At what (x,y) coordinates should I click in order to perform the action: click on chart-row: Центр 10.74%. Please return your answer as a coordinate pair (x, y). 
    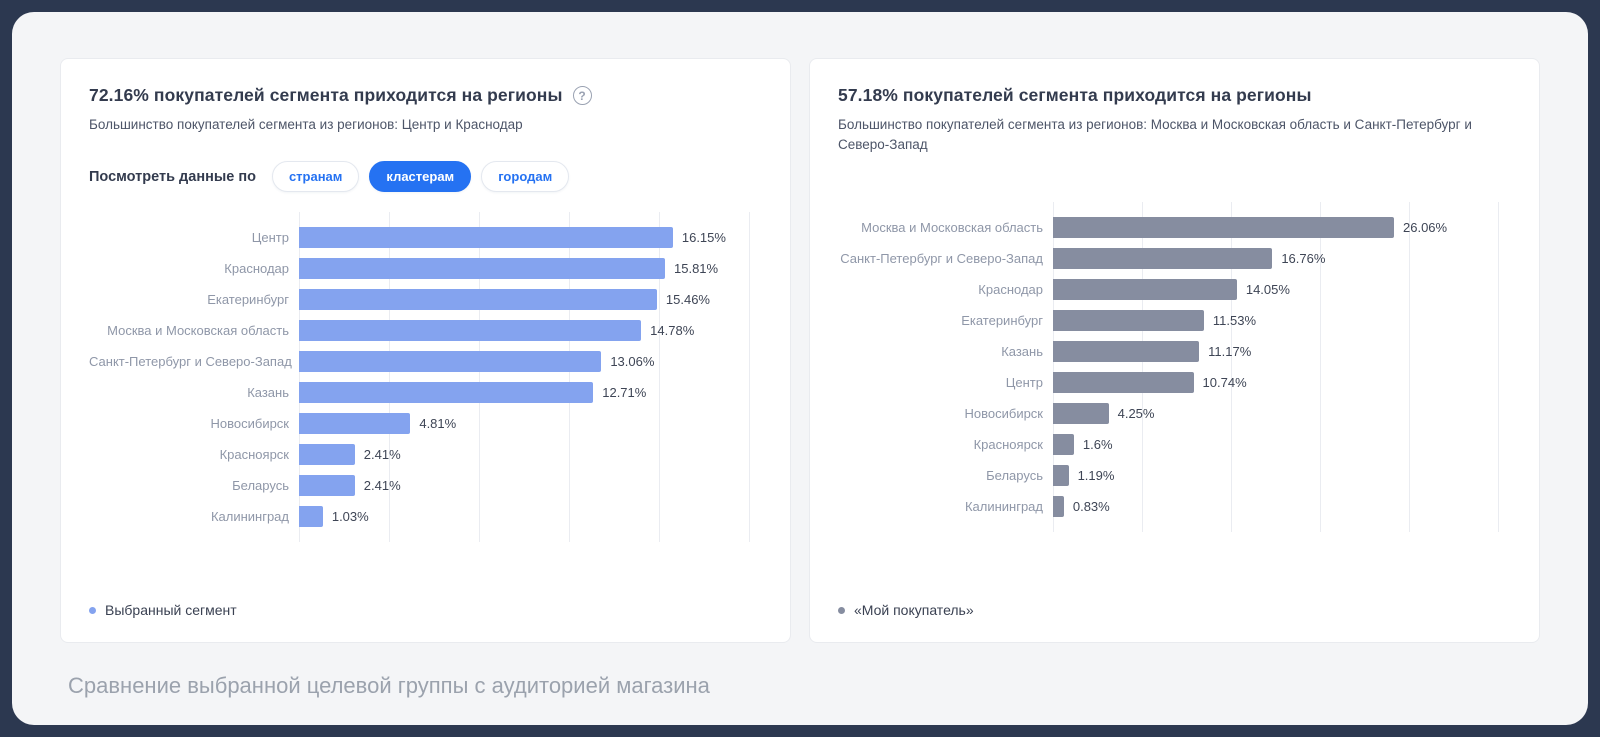
    Looking at the image, I should click on (1174, 382).